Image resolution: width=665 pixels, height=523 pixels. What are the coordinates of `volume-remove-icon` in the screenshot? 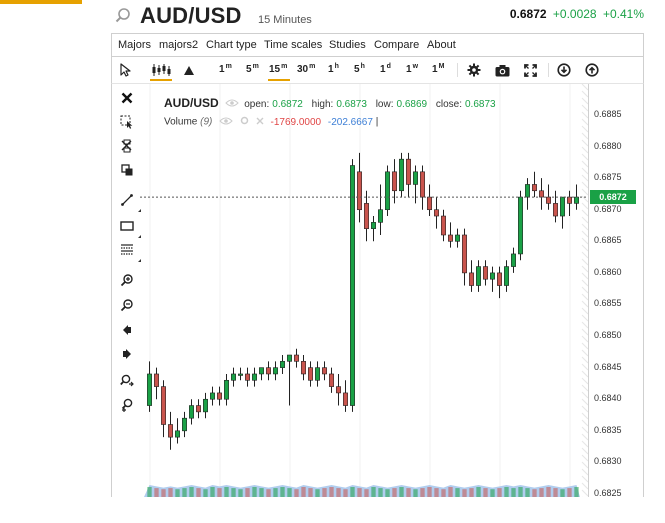 It's located at (260, 122).